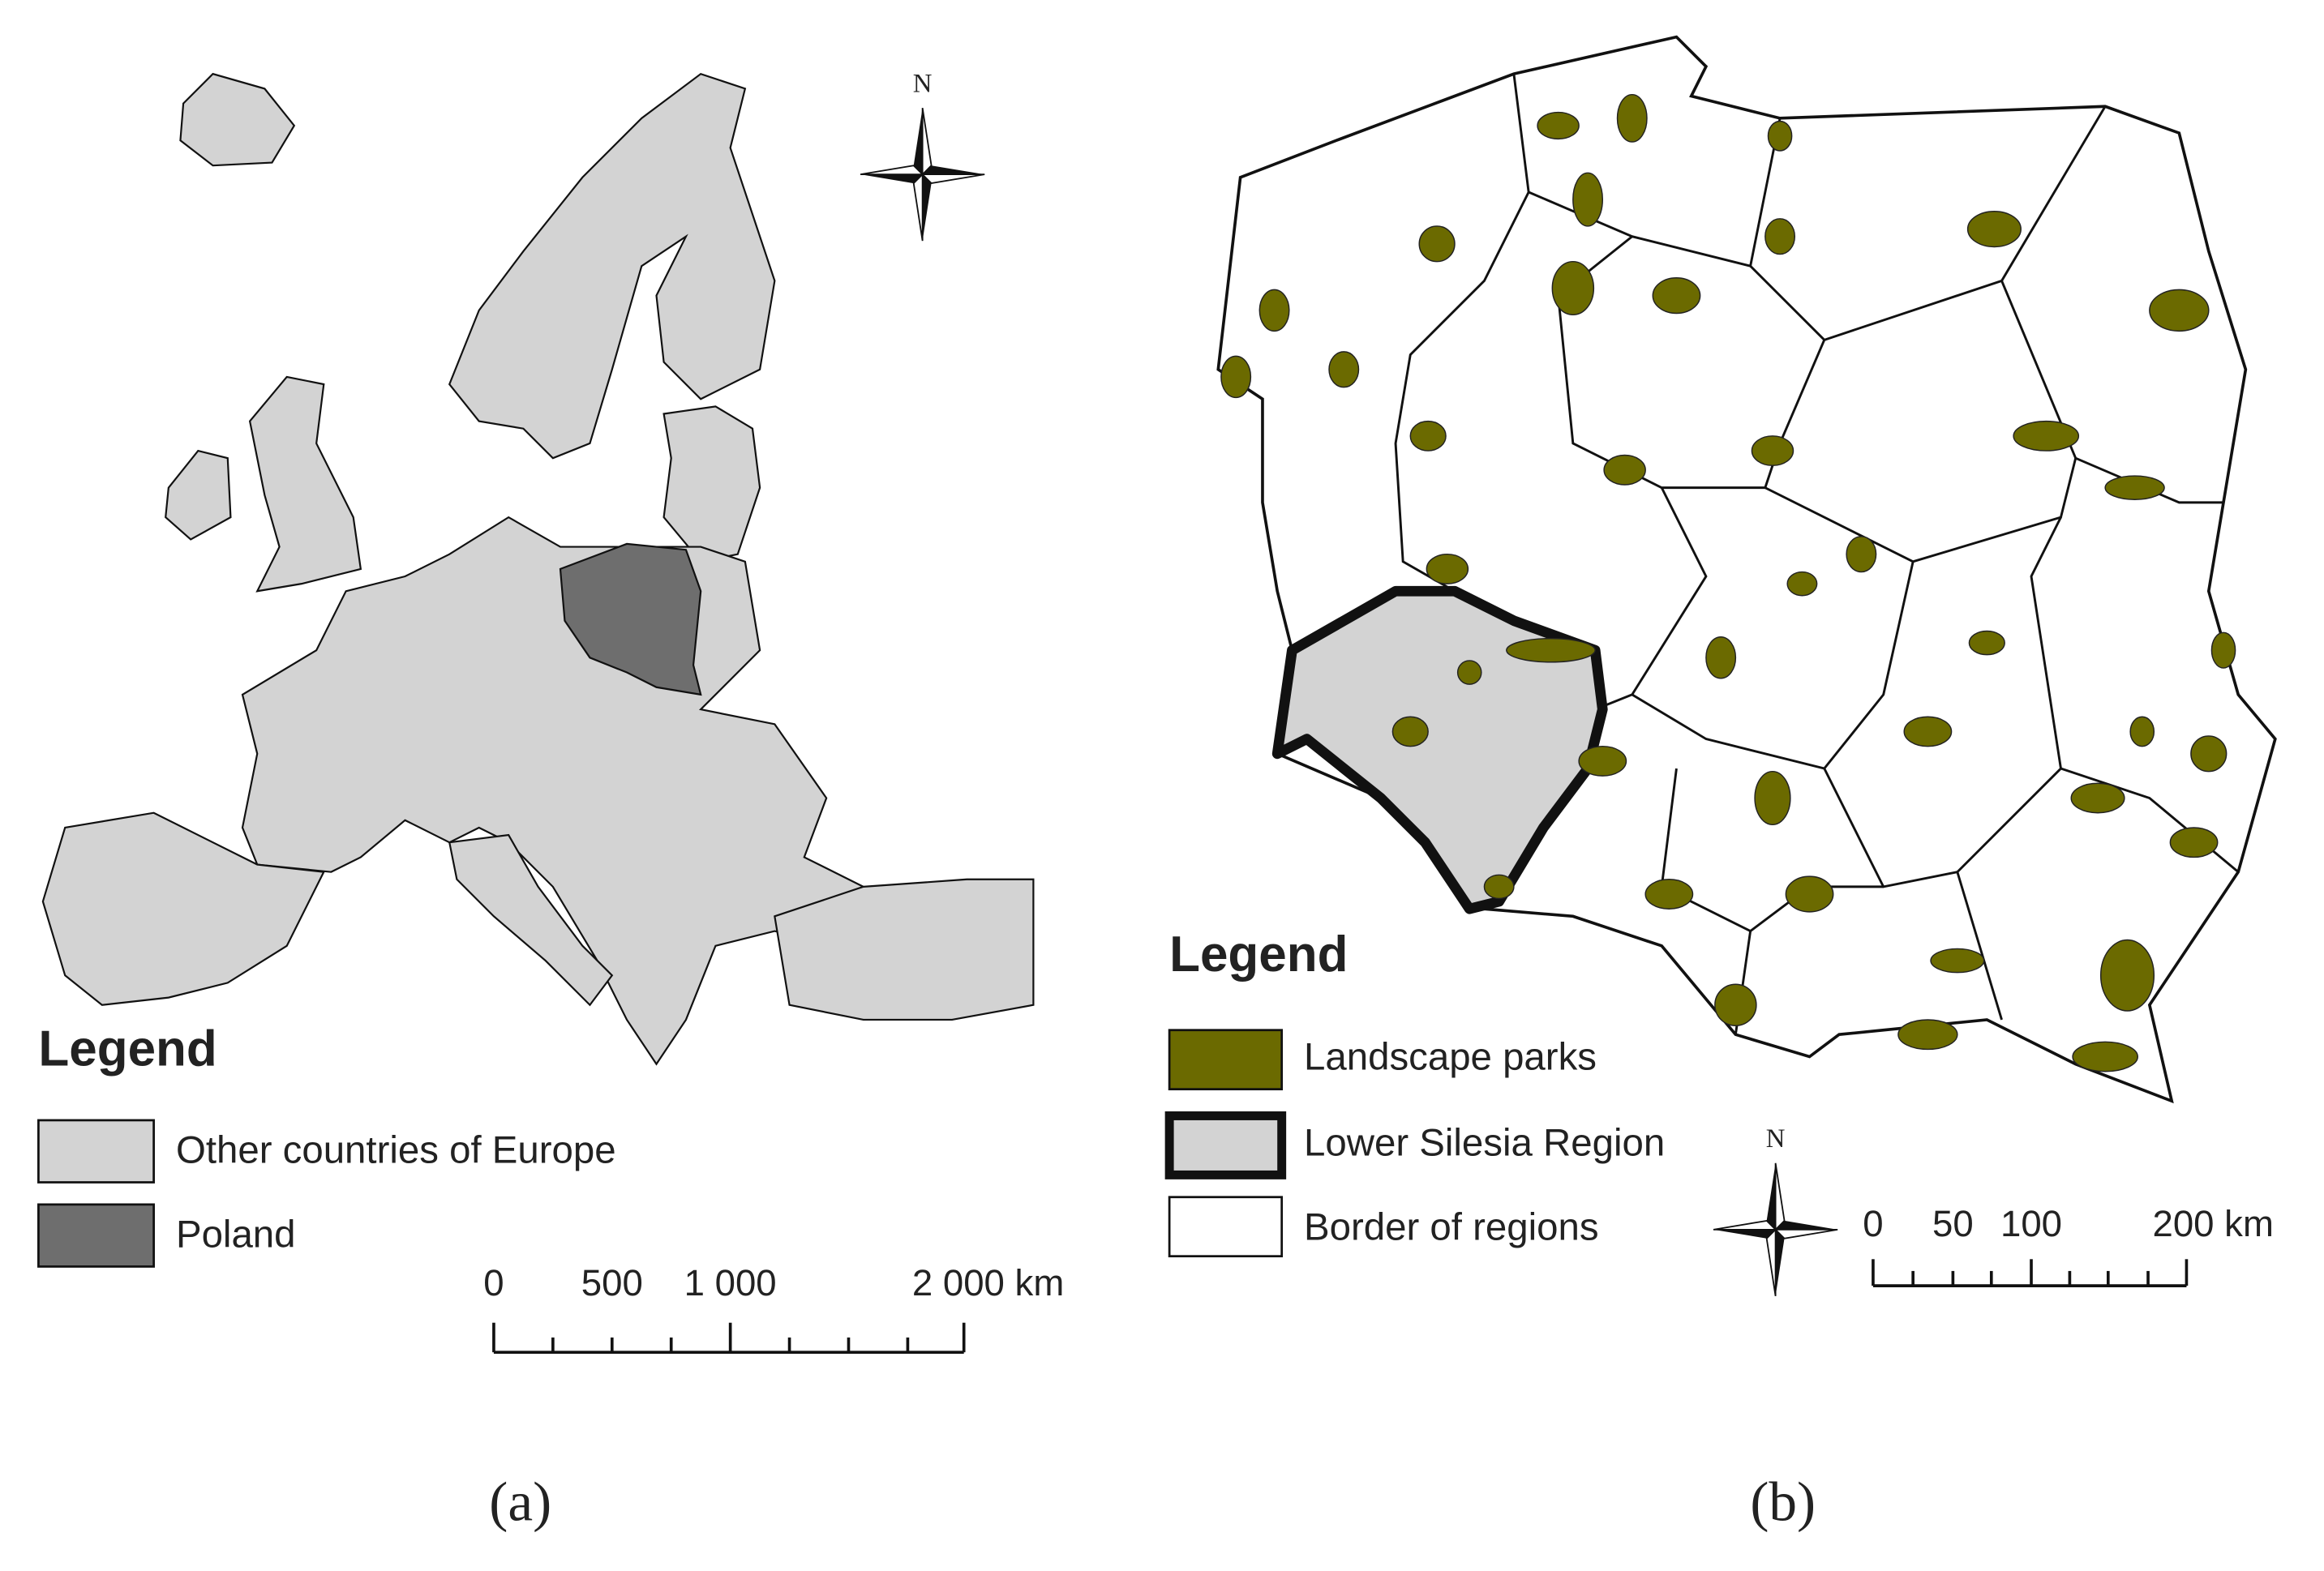 The image size is (2324, 1571). Describe the element at coordinates (2213, 1223) in the screenshot. I see `scale-label: 200 km` at that location.